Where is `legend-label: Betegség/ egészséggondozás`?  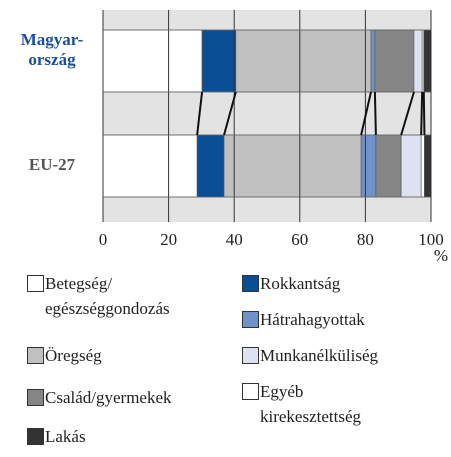
legend-label: Betegség/ egészséggondozás is located at coordinates (107, 296).